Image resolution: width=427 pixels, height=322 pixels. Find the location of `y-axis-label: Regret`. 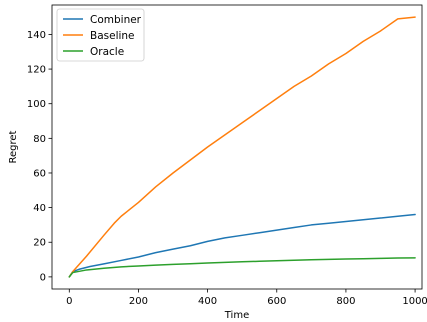

y-axis-label: Regret is located at coordinates (13, 146).